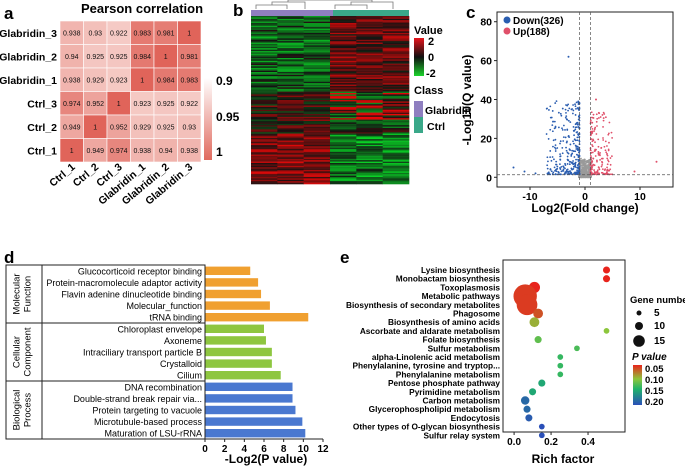 Image resolution: width=685 pixels, height=468 pixels. Describe the element at coordinates (131, 295) in the screenshot. I see `go-term-label: Flavin adenine dinucleotide binding` at that location.